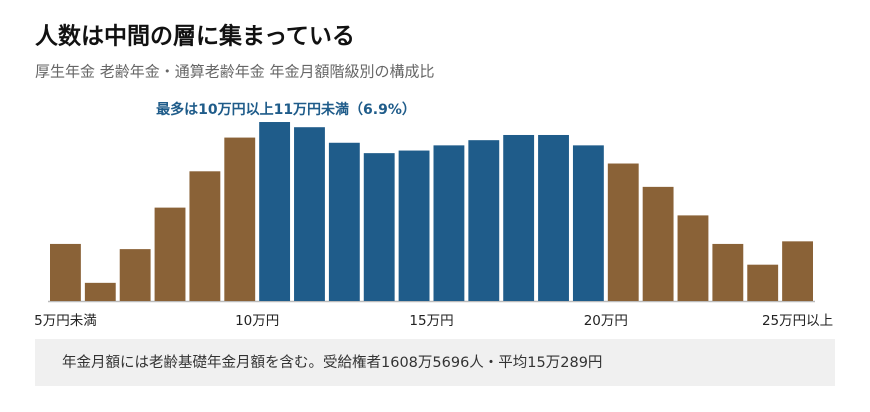  What do you see at coordinates (431, 321) in the screenshot?
I see `x-tick-label: 15万円` at bounding box center [431, 321].